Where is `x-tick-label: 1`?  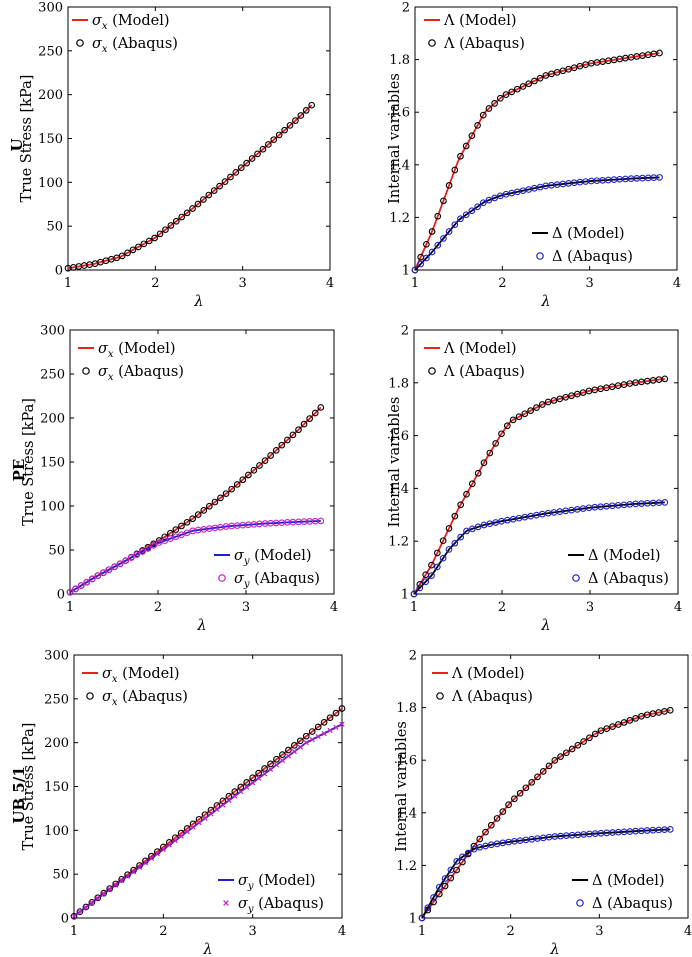
x-tick-label: 1 is located at coordinates (68, 283).